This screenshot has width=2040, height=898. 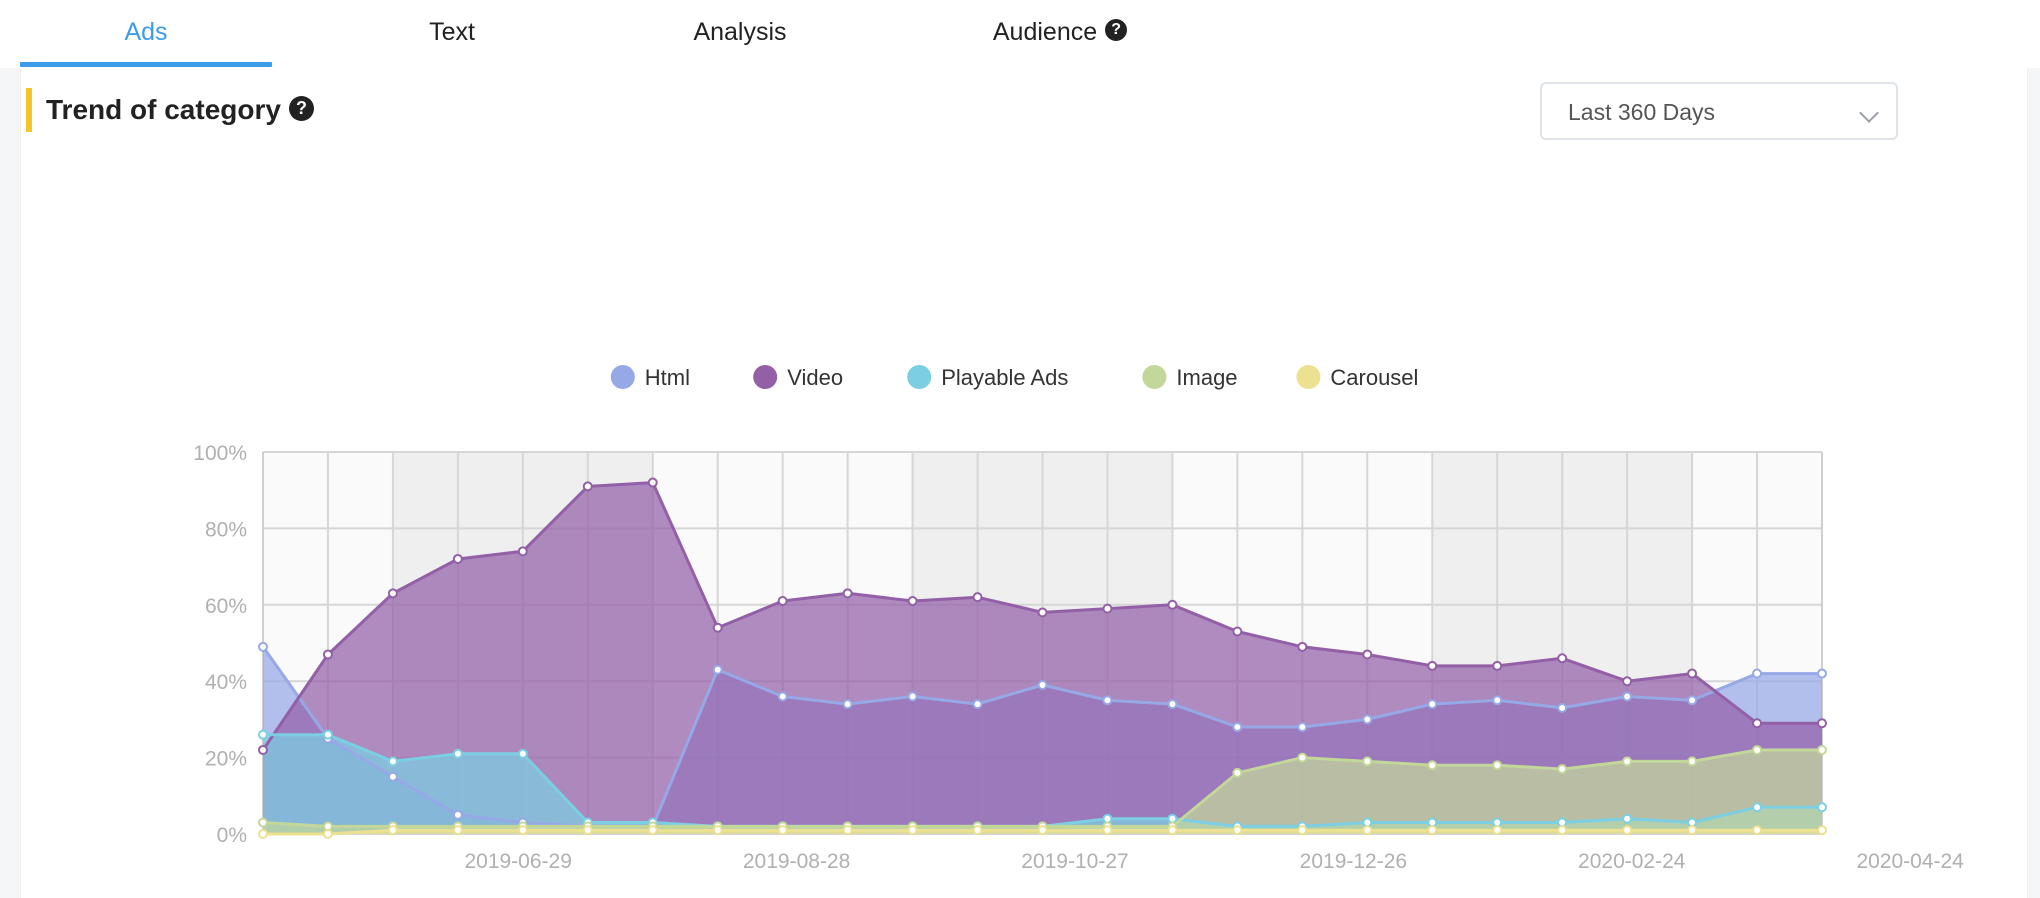 I want to click on legend-item: Carousel, so click(x=1357, y=377).